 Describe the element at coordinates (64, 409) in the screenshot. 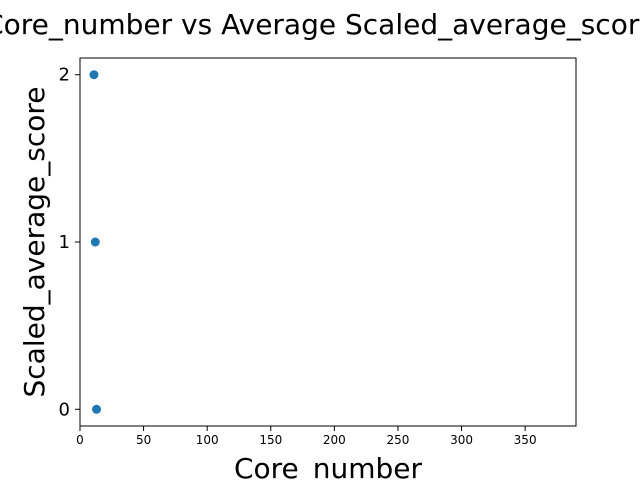

I see `y-tick-label-0: 0` at that location.